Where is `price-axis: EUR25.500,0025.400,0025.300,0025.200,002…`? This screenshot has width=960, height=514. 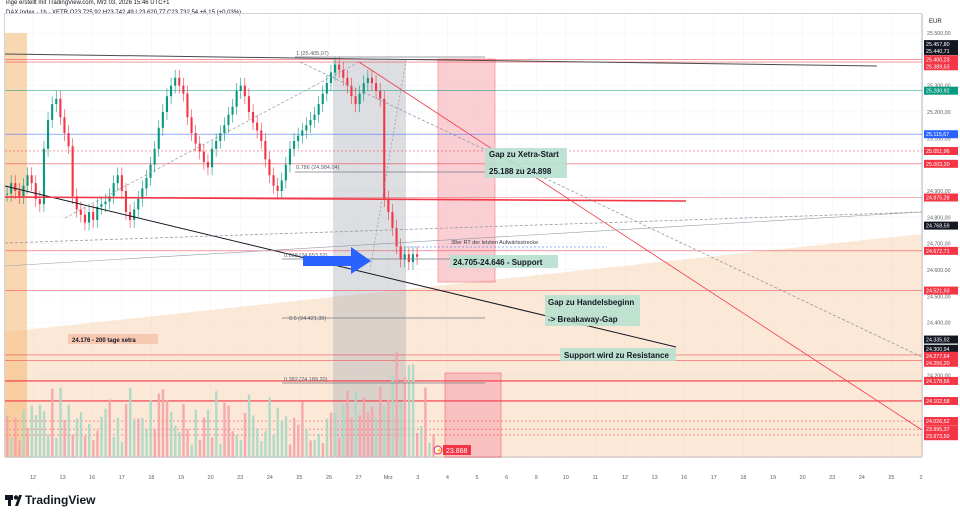
price-axis: EUR25.500,0025.400,0025.300,0025.200,002… is located at coordinates (941, 230).